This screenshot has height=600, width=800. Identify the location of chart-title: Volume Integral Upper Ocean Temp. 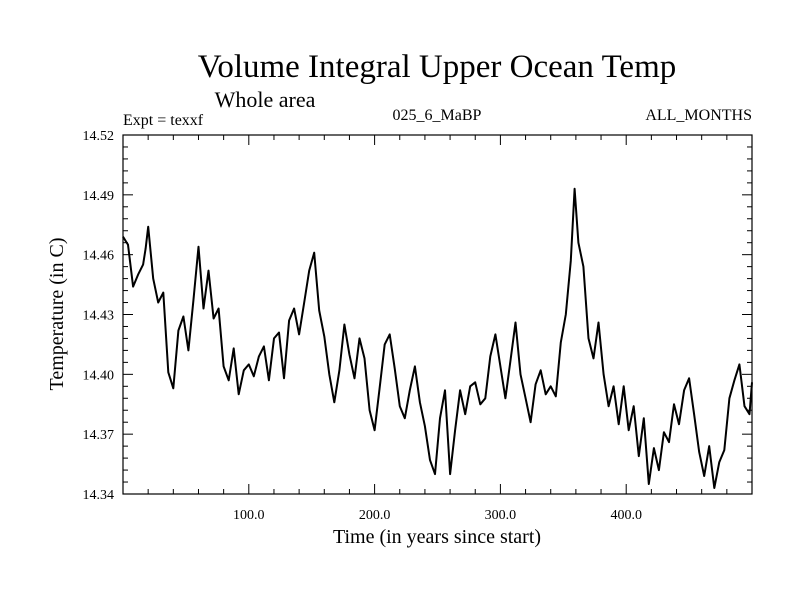
(437, 67).